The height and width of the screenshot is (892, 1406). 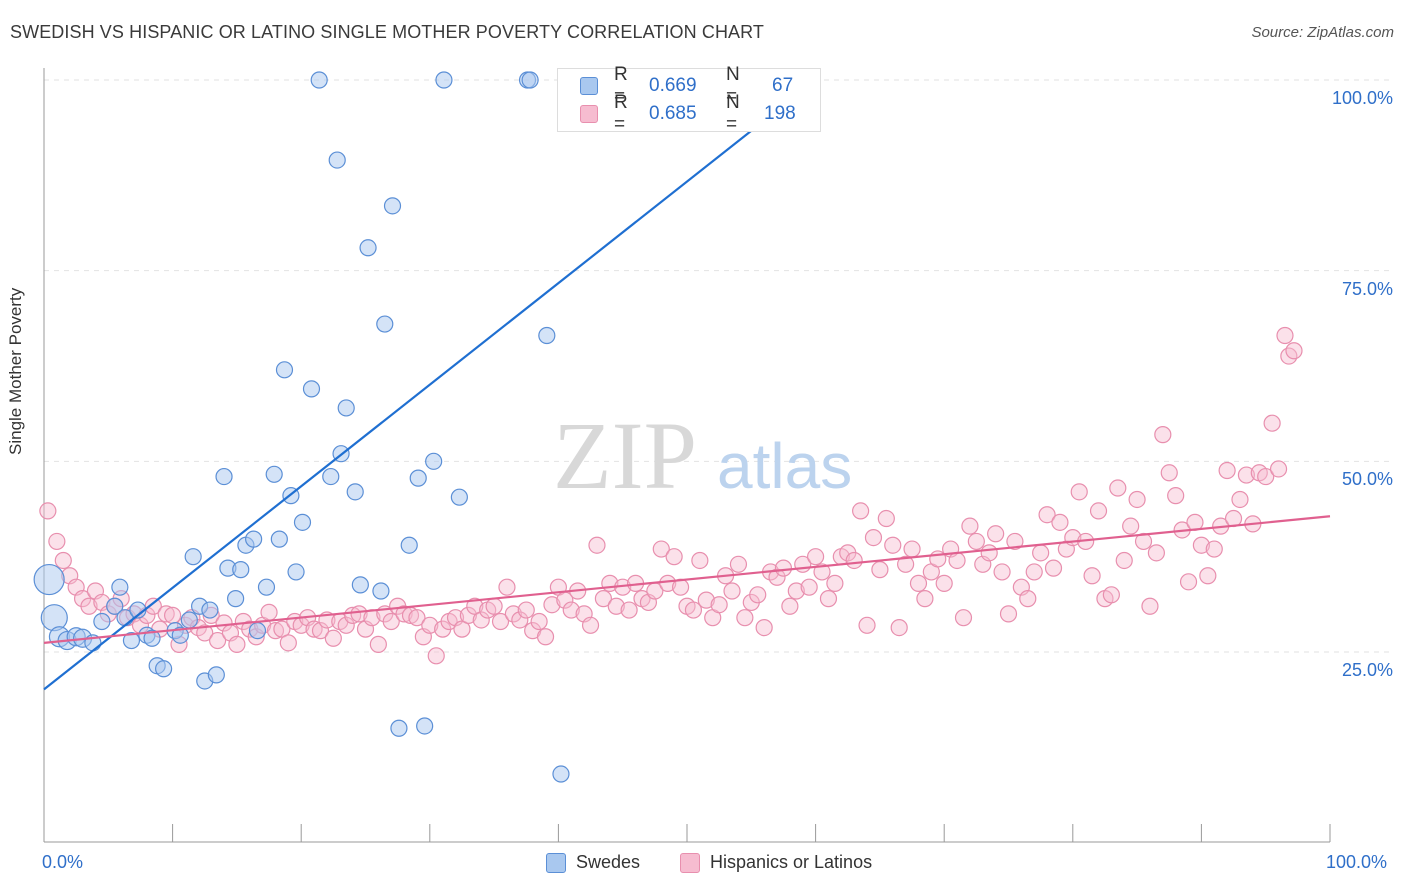 What do you see at coordinates (1322, 32) in the screenshot?
I see `source-label: Source: ZipAtlas.com` at bounding box center [1322, 32].